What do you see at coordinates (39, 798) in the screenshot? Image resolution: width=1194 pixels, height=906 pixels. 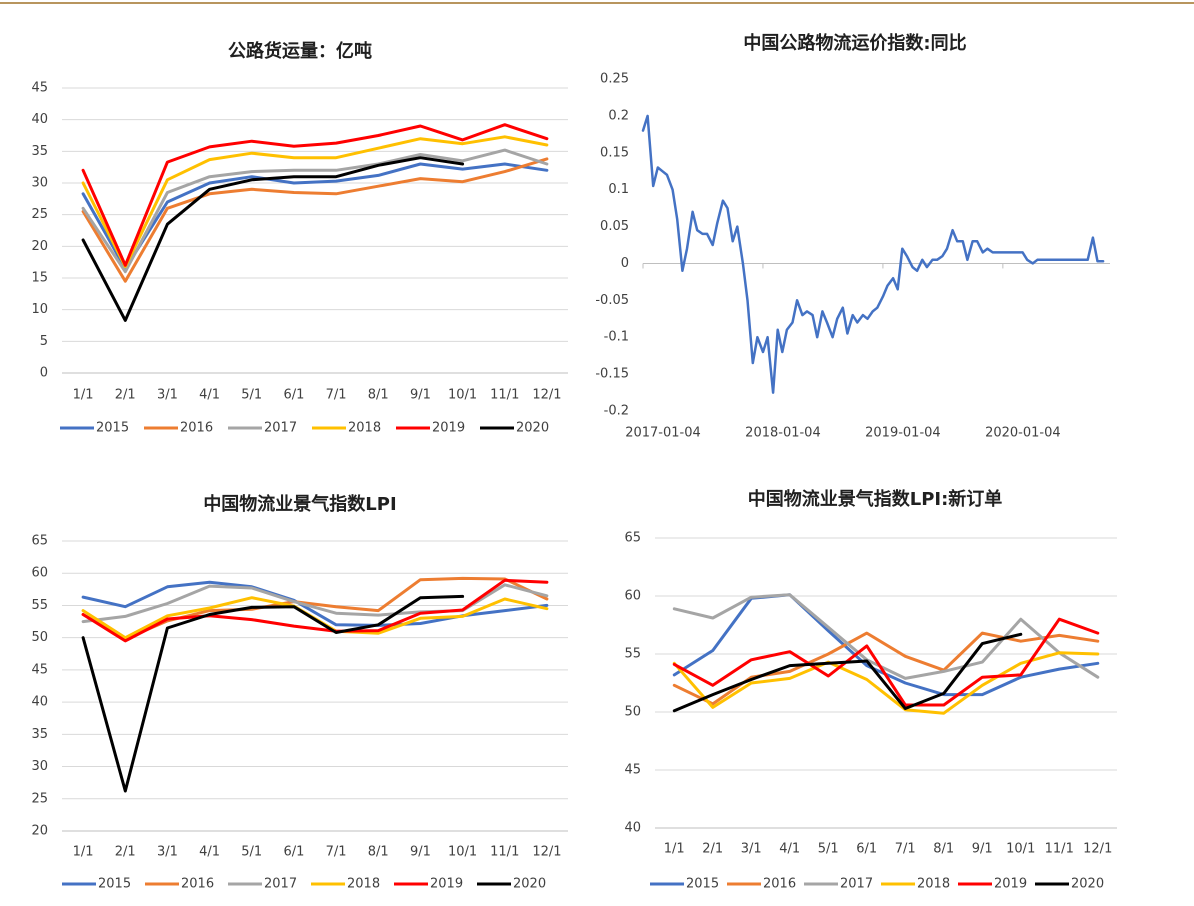 I see `y-tick-label: 25` at bounding box center [39, 798].